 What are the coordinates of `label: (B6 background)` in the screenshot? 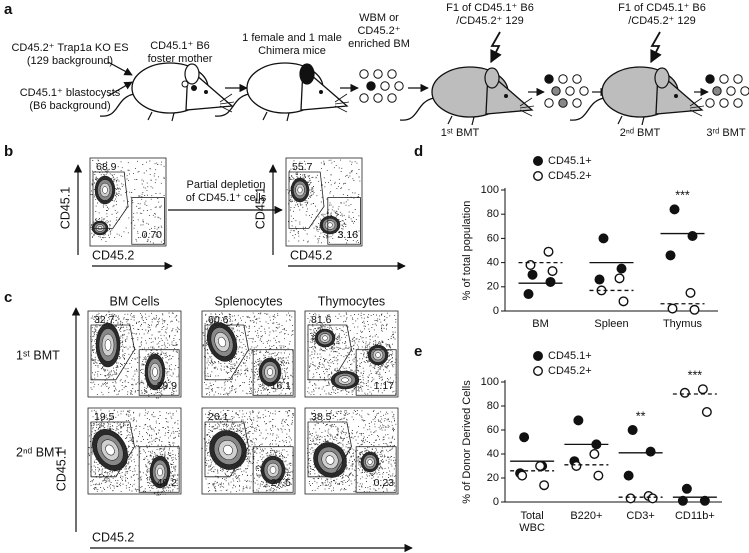 It's located at (69, 106).